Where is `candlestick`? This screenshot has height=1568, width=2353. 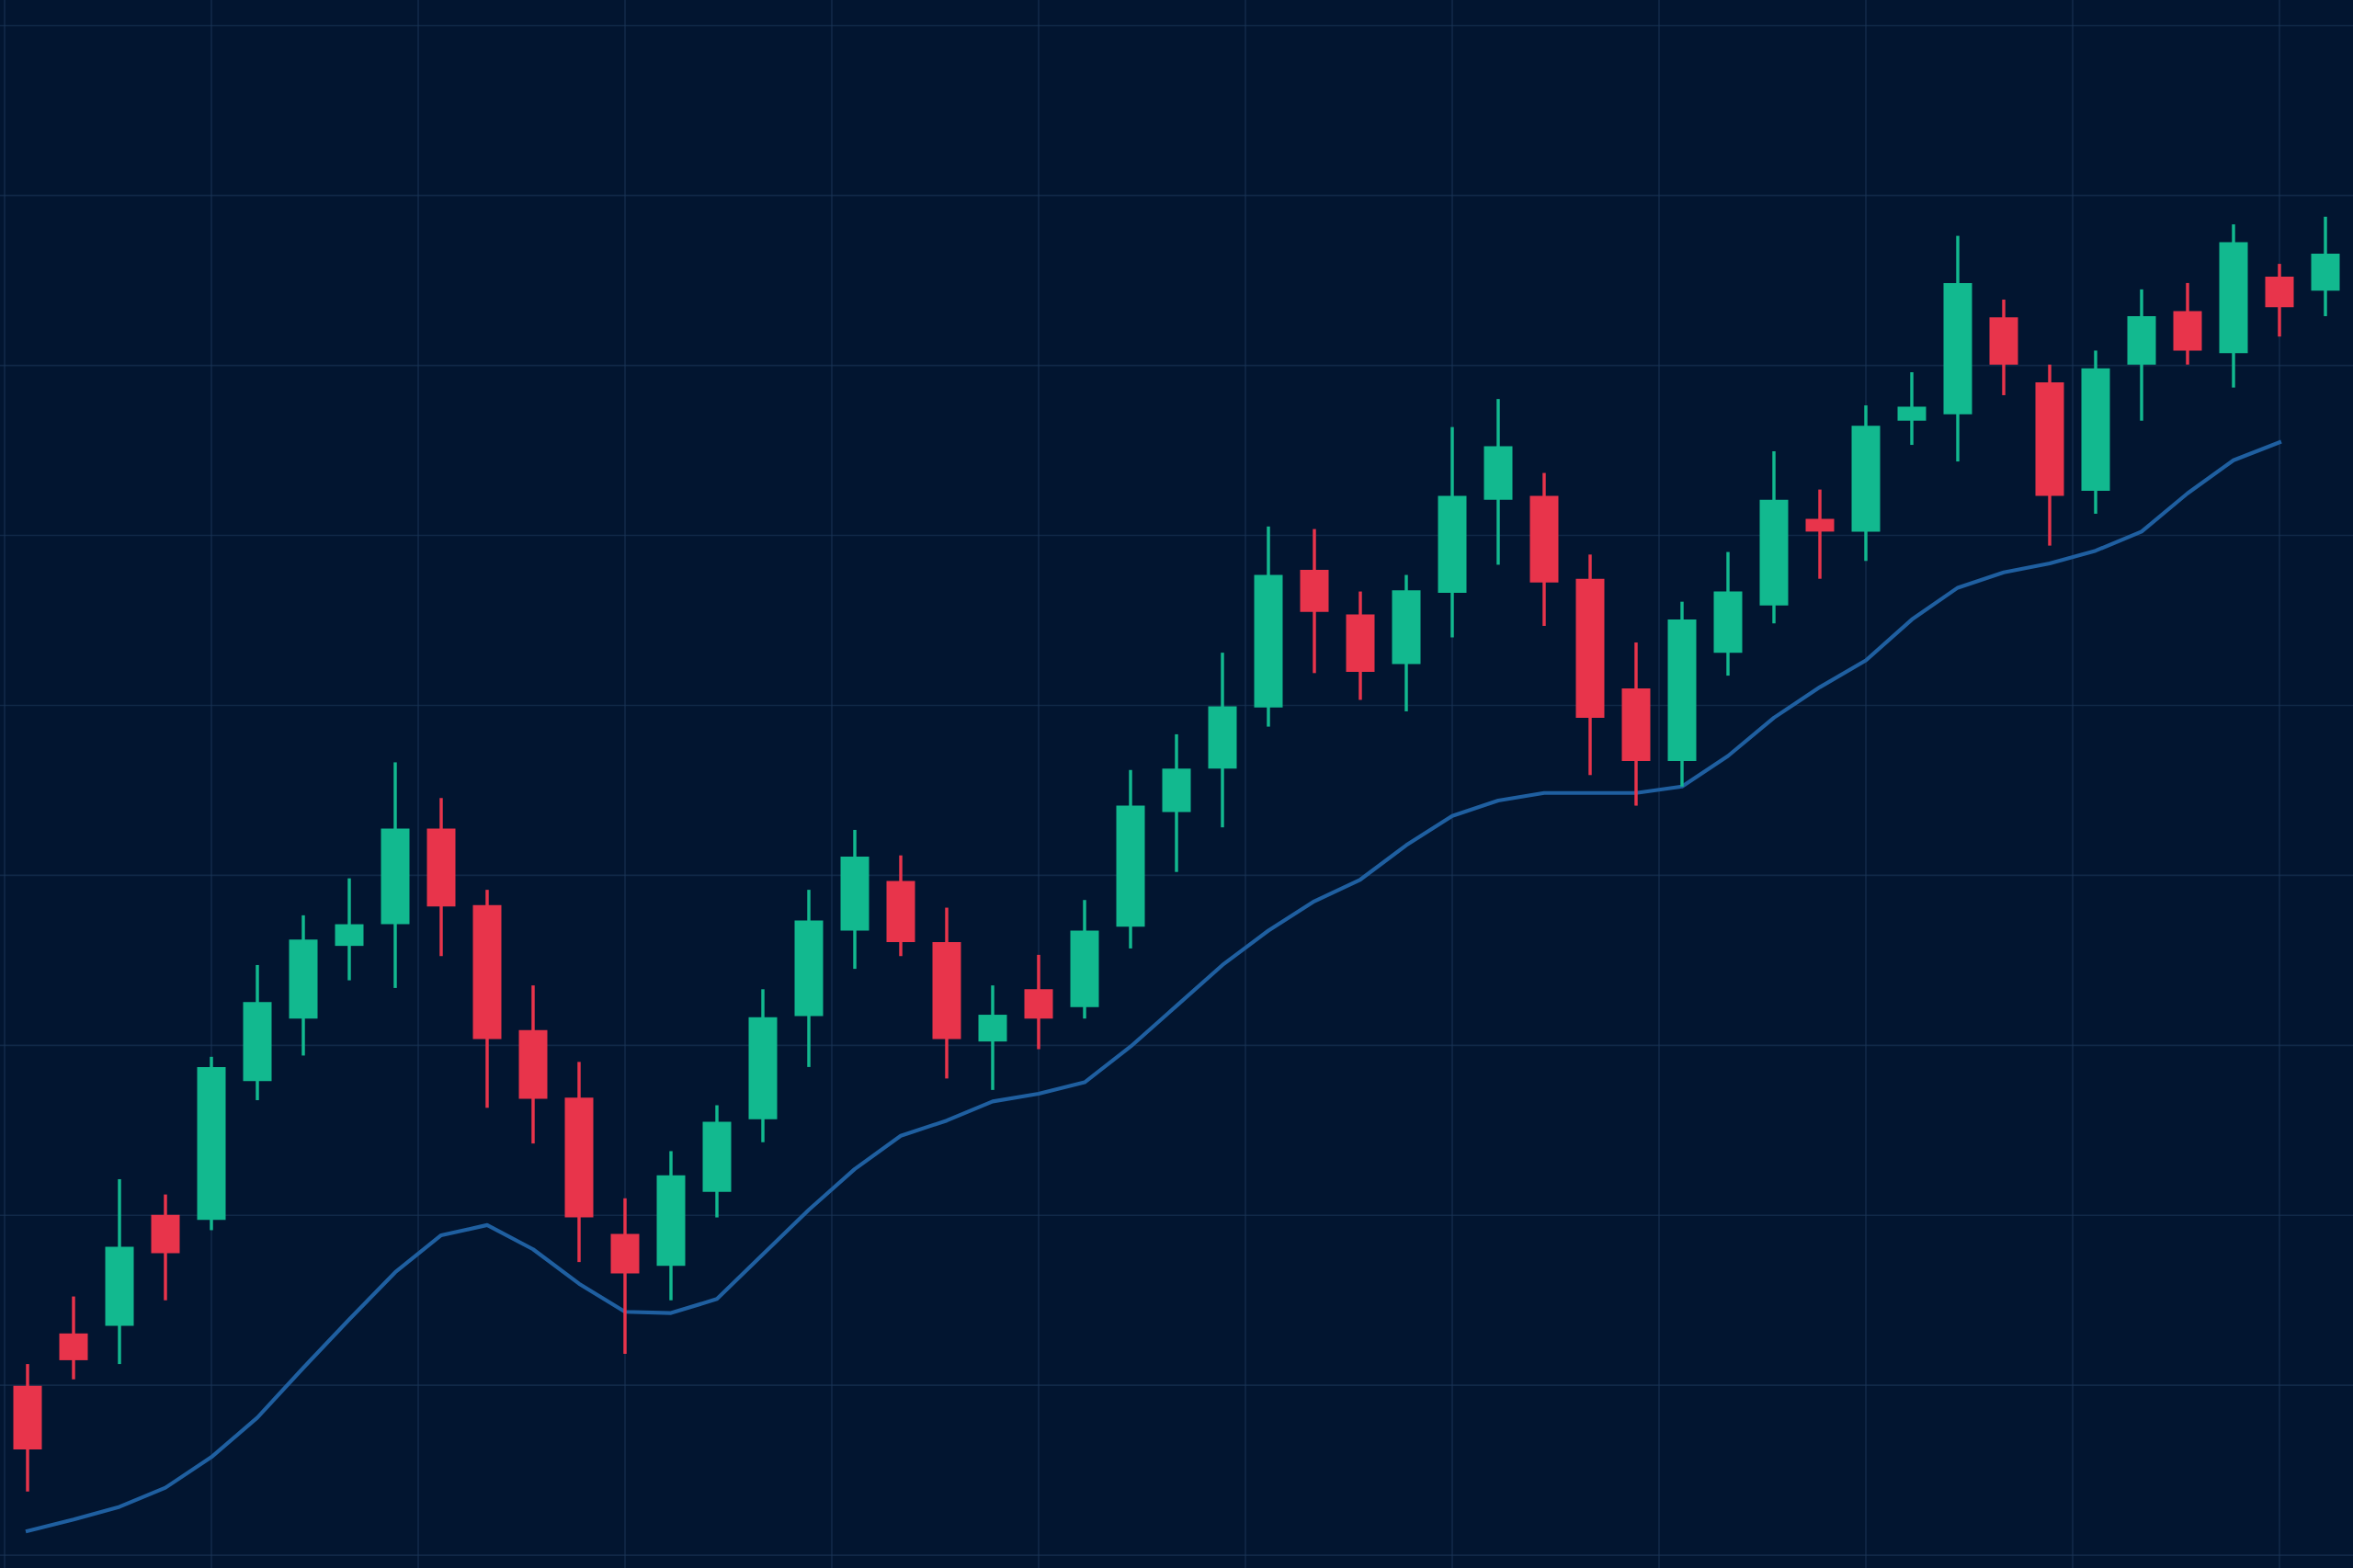 candlestick is located at coordinates (1820, 534).